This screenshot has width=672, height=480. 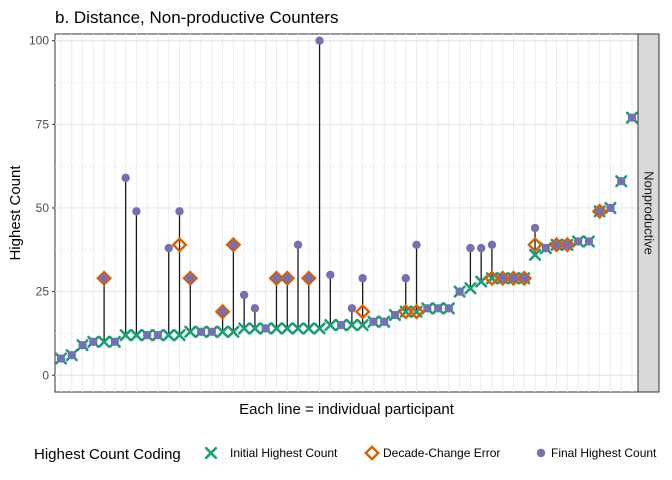 What do you see at coordinates (196, 17) in the screenshot?
I see `chart-title: b. Distance, Non-productive Counters` at bounding box center [196, 17].